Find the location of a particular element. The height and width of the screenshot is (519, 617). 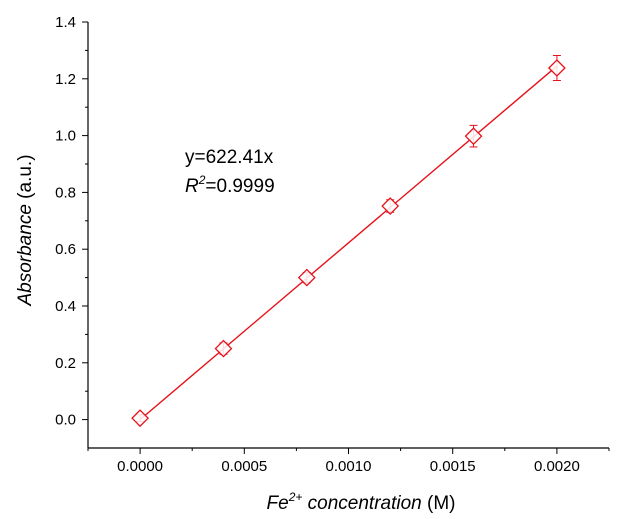

y-tick-label: 0.0 is located at coordinates (65, 420).